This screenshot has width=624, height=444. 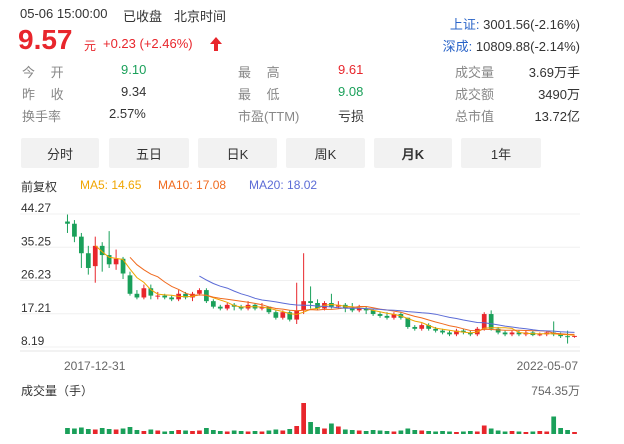 What do you see at coordinates (501, 153) in the screenshot?
I see `tab-one-year: 1年` at bounding box center [501, 153].